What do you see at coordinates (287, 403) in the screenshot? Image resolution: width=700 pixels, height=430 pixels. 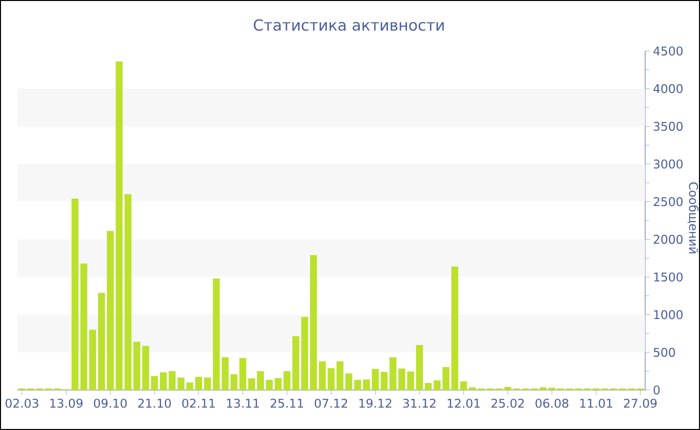 I see `x-tick-label: 25.11` at bounding box center [287, 403].